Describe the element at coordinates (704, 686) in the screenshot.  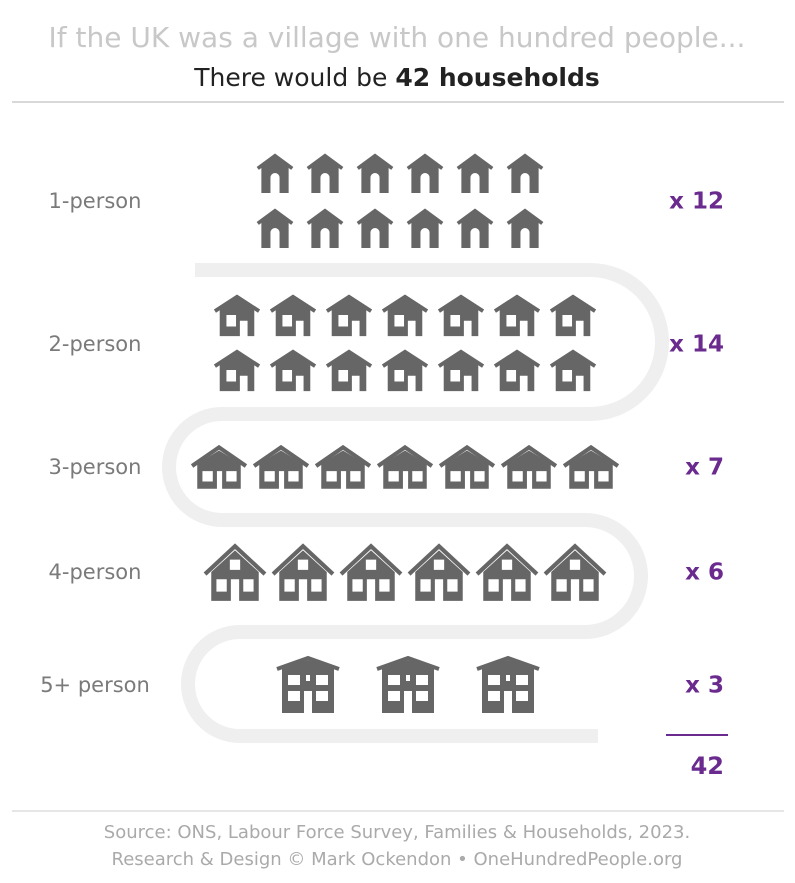
I see `count-label: x 3` at that location.